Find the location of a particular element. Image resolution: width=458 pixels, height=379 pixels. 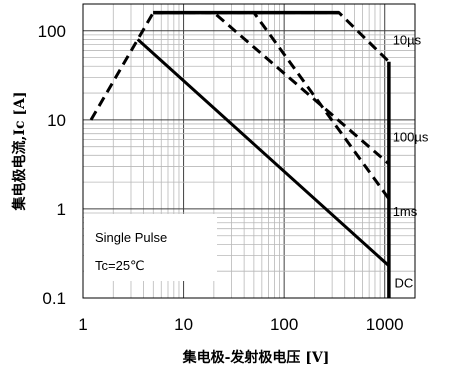

curve-label: DC is located at coordinates (403, 282).